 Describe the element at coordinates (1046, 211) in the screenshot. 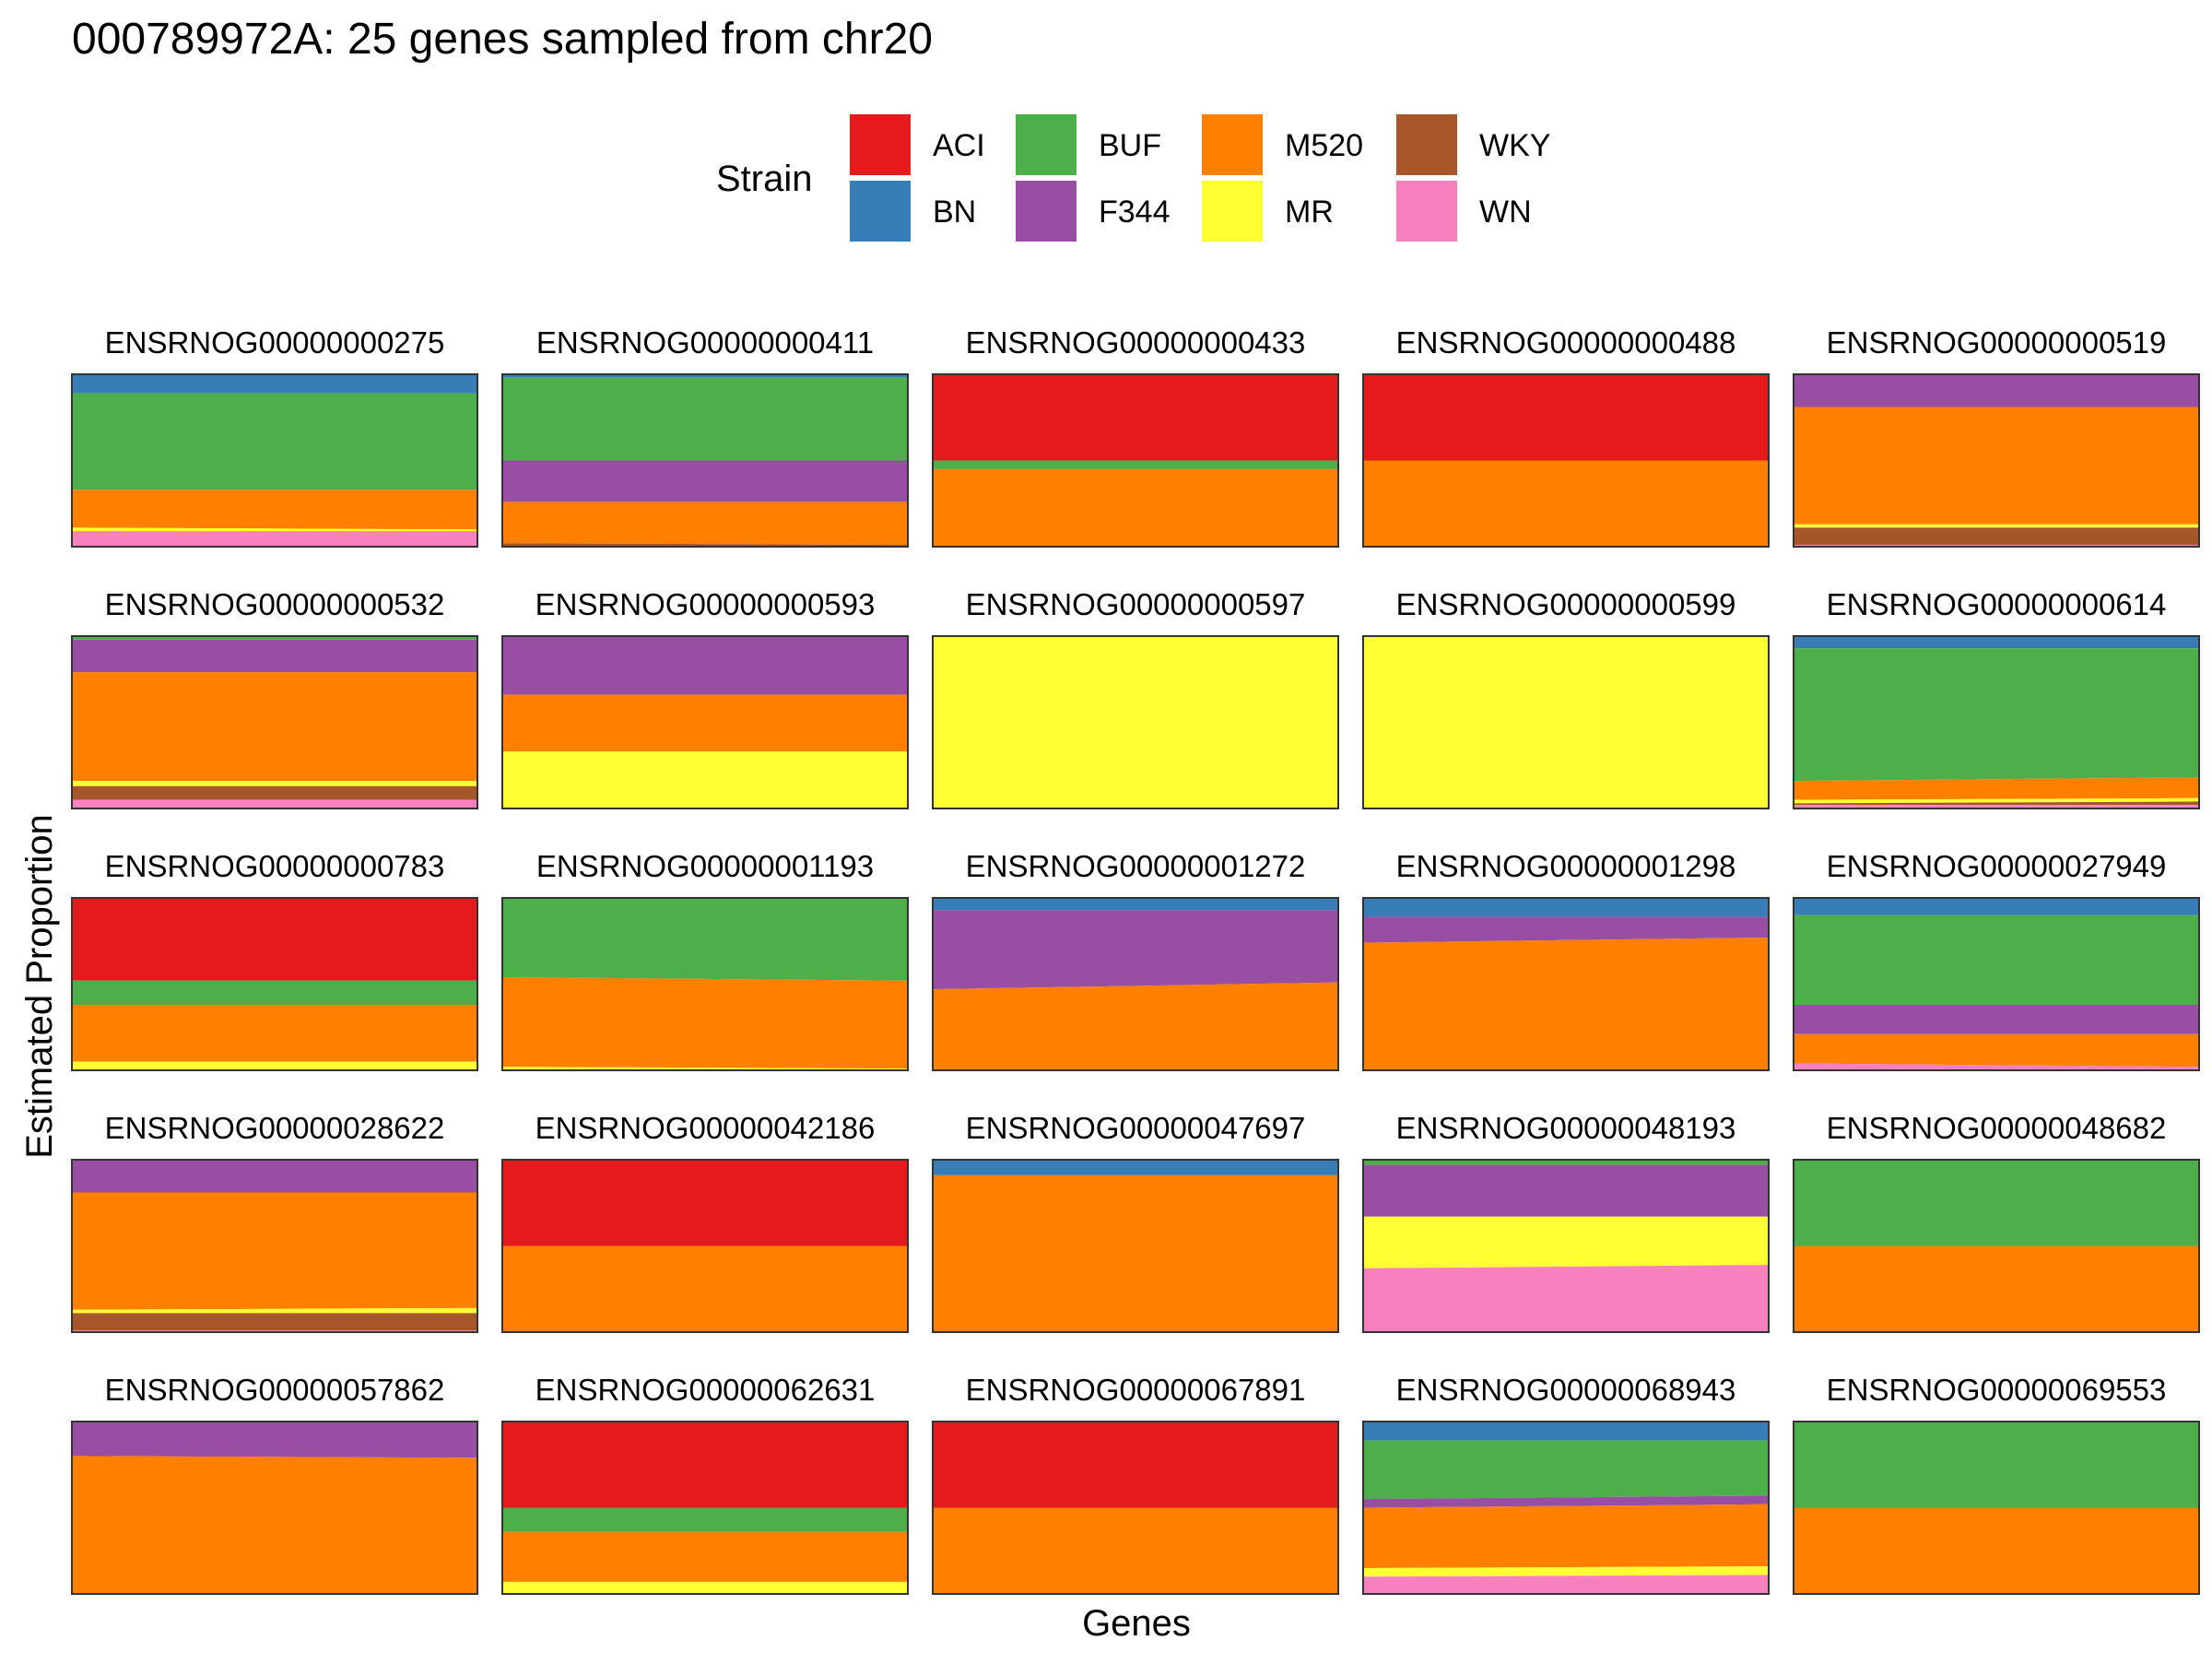

I see `legend-key-f344` at that location.